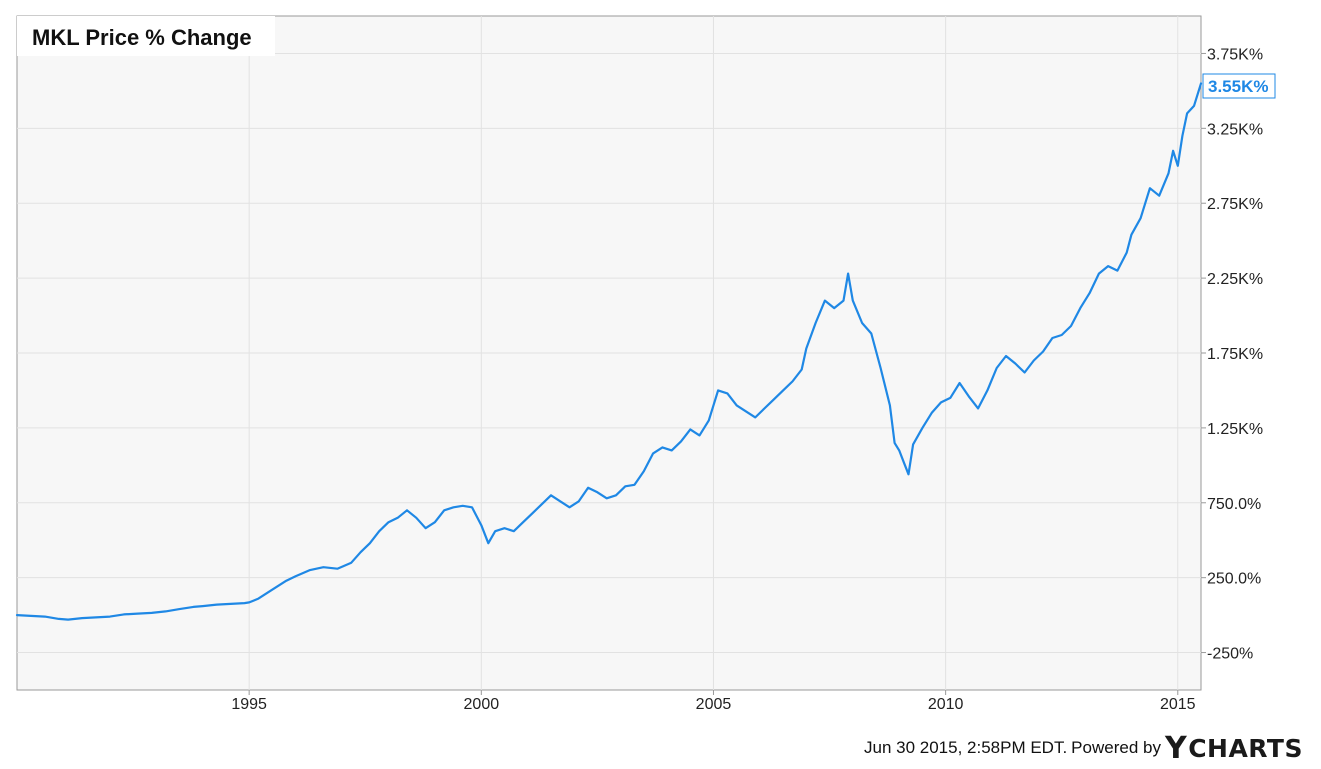 This screenshot has height=769, width=1321. What do you see at coordinates (946, 704) in the screenshot?
I see `x-tick-label: 2010` at bounding box center [946, 704].